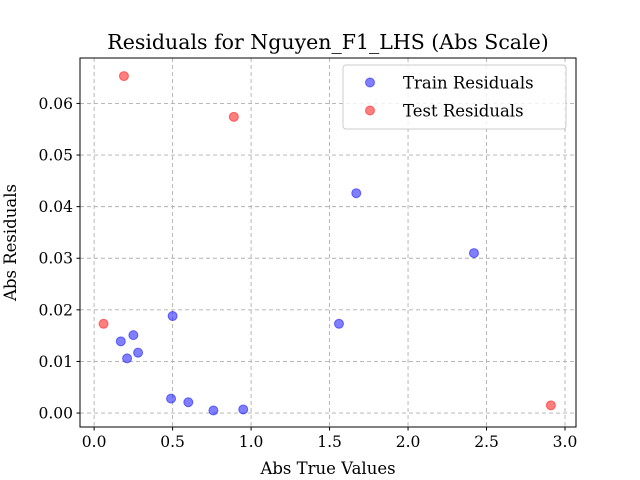 The image size is (640, 480). Describe the element at coordinates (55, 207) in the screenshot. I see `y-tick-label: 0.04` at that location.